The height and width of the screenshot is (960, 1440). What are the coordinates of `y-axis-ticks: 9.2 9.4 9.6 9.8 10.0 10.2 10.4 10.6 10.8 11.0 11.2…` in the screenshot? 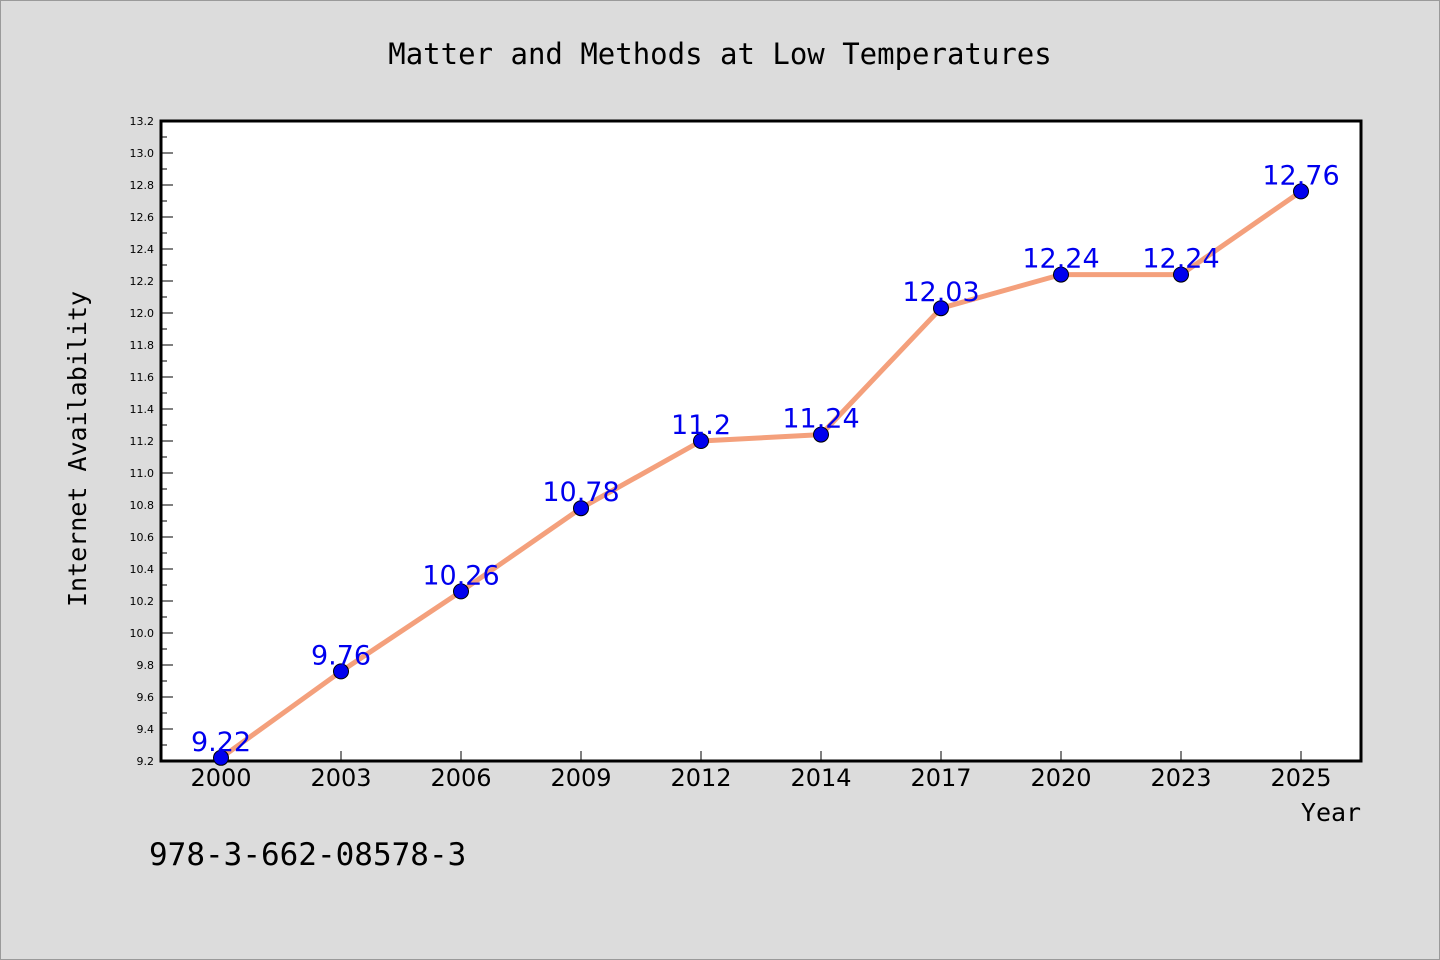 It's located at (151, 441).